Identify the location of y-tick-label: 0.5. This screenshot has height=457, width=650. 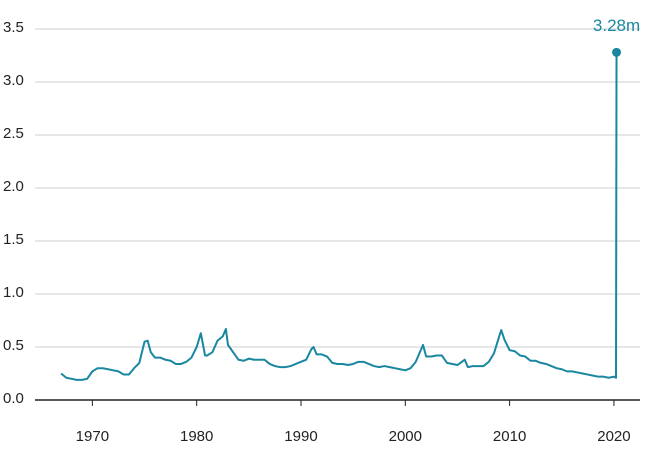
(13, 345).